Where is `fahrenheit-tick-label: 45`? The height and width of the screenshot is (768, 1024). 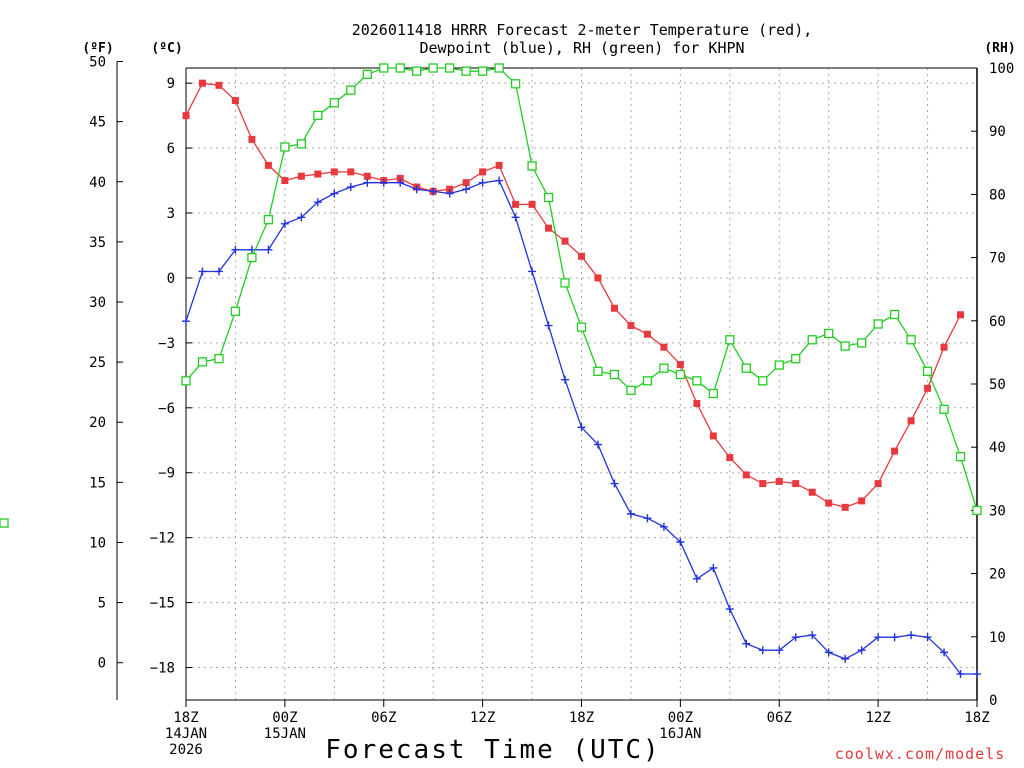 fahrenheit-tick-label: 45 is located at coordinates (97, 123).